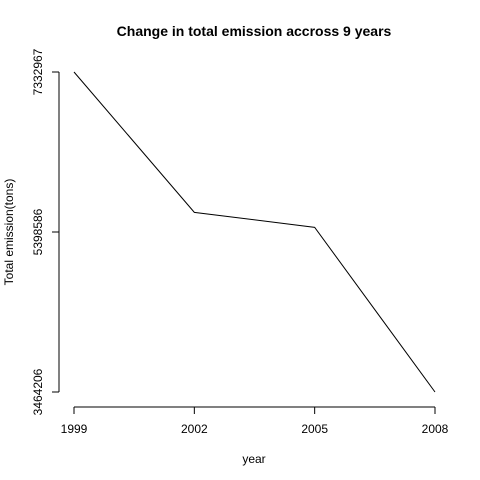 This screenshot has width=480, height=480. Describe the element at coordinates (253, 459) in the screenshot. I see `x-axis-label: year` at that location.